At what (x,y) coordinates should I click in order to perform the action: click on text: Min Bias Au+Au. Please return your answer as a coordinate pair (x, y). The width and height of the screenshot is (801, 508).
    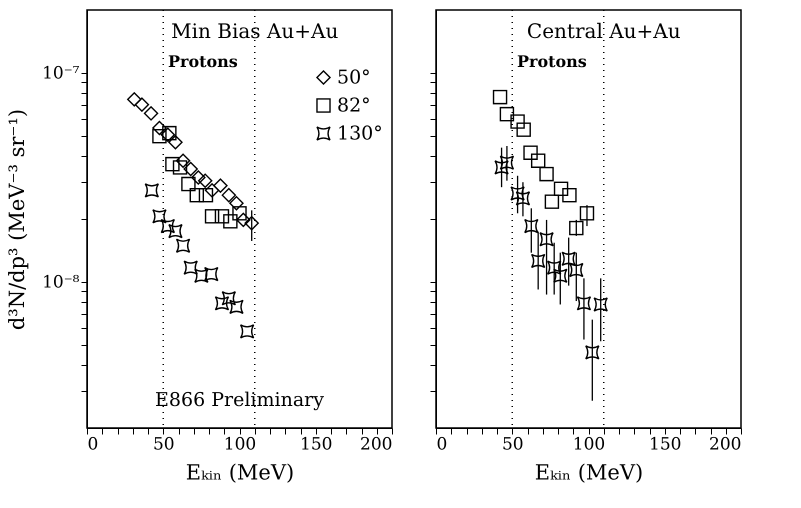
    Looking at the image, I should click on (254, 31).